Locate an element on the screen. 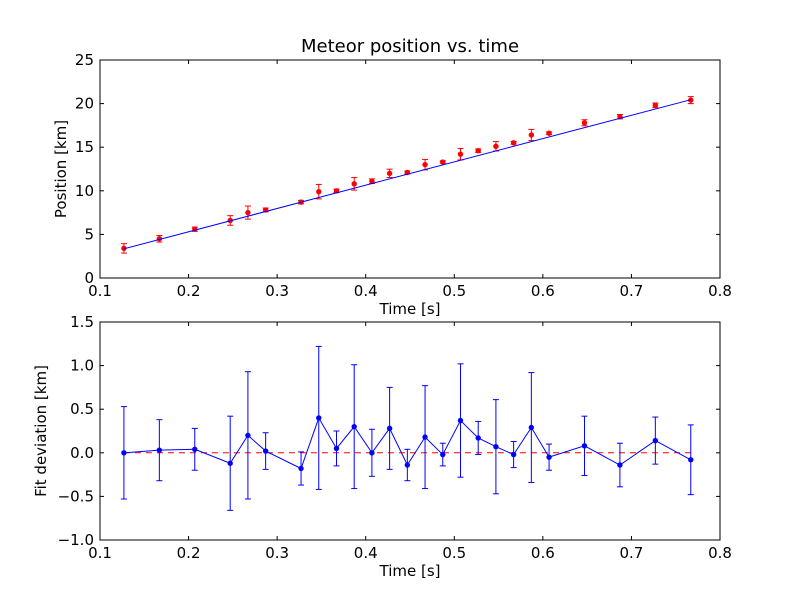 This screenshot has width=800, height=600. top-x-axis-label: Time [s] is located at coordinates (410, 309).